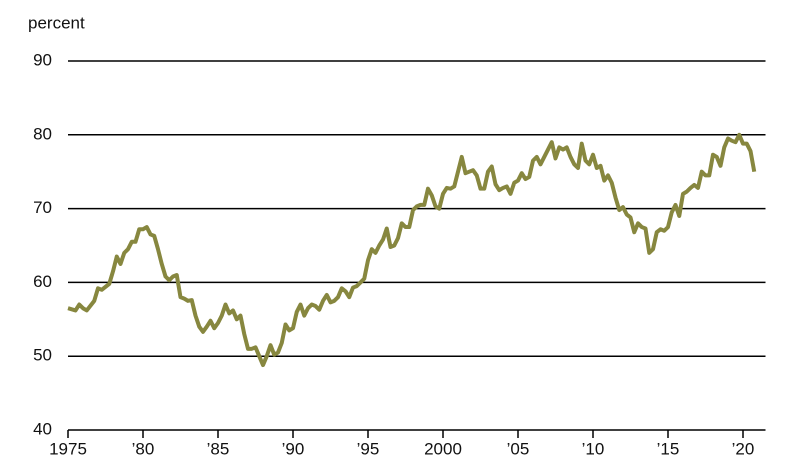 The width and height of the screenshot is (800, 475). What do you see at coordinates (518, 448) in the screenshot?
I see `x-tick-label: ’05` at bounding box center [518, 448].